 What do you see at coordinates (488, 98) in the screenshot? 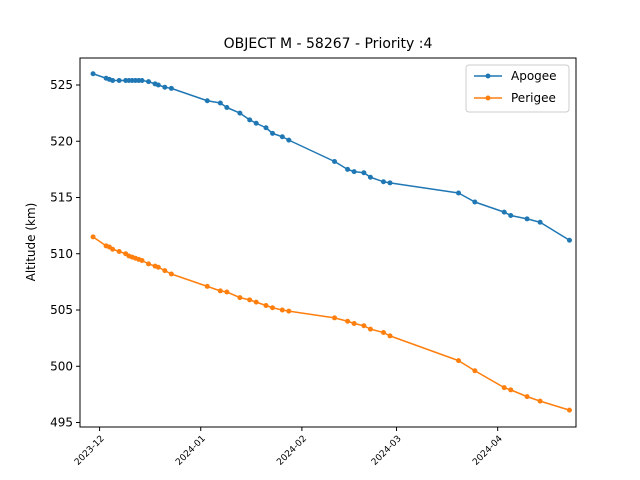
I see `legend-perigee-marker` at bounding box center [488, 98].